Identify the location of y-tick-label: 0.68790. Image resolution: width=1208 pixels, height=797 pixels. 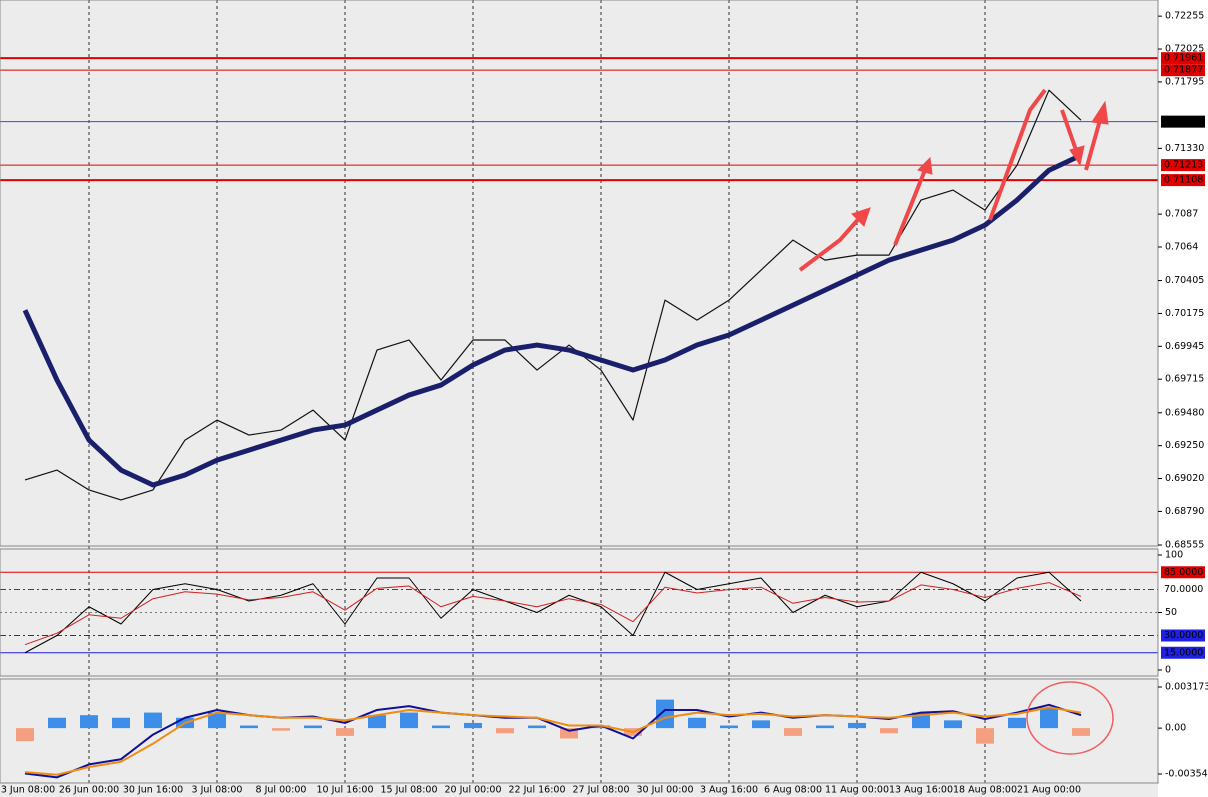
(1184, 511).